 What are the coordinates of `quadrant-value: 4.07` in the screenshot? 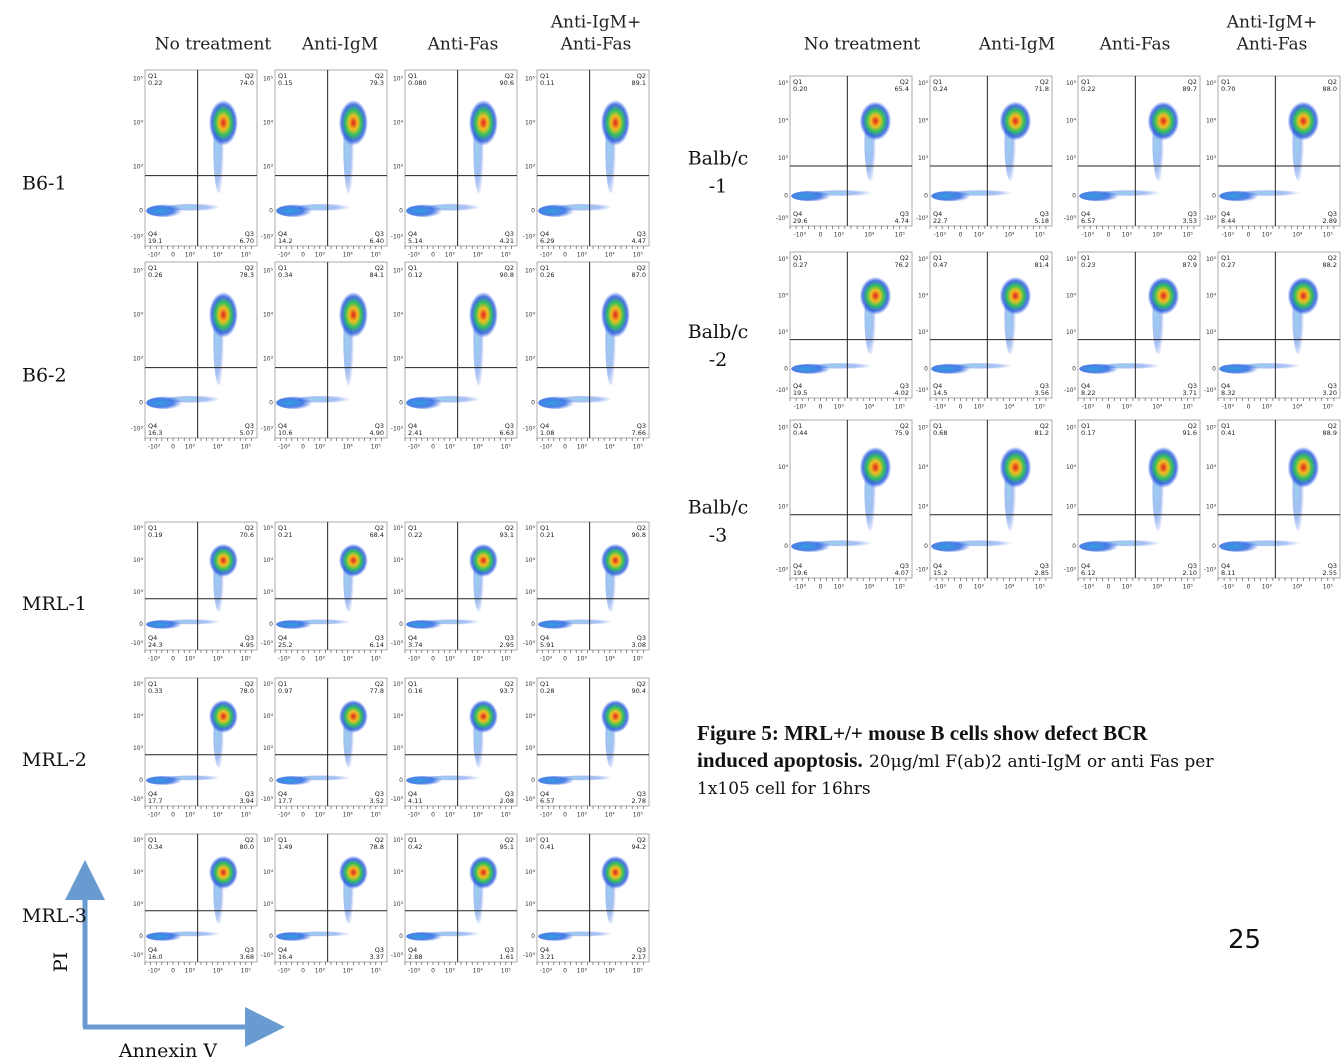 It's located at (902, 573).